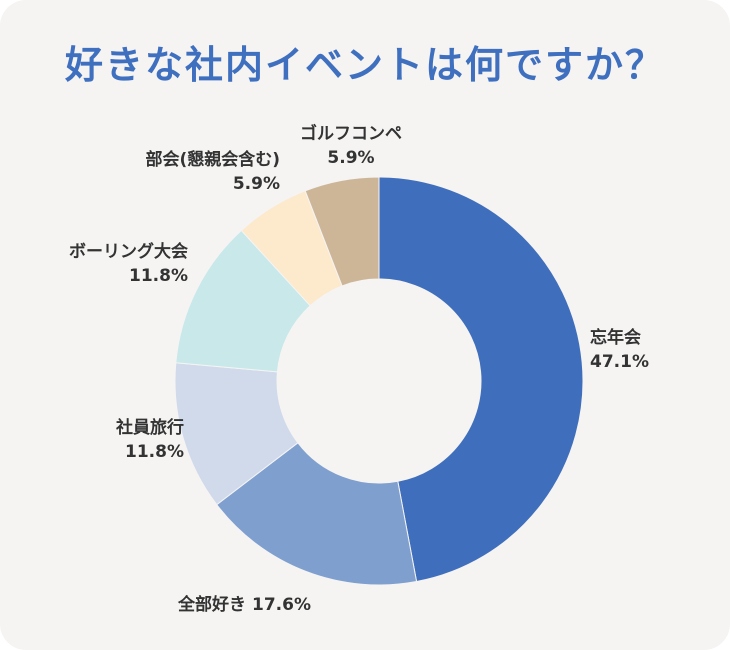 This screenshot has height=650, width=730. Describe the element at coordinates (128, 252) in the screenshot. I see `slice-label-name: ボーリング大会` at that location.